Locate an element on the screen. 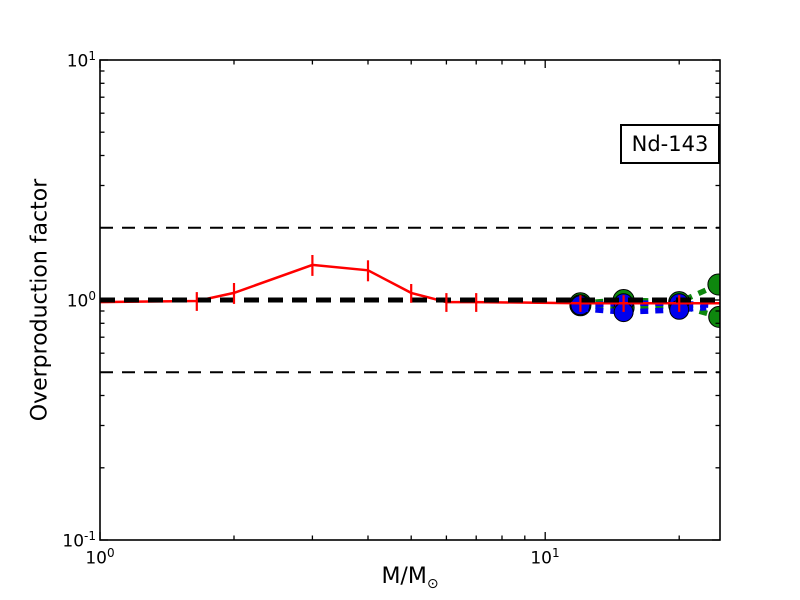  isotope-label: Nd-143 is located at coordinates (670, 144).